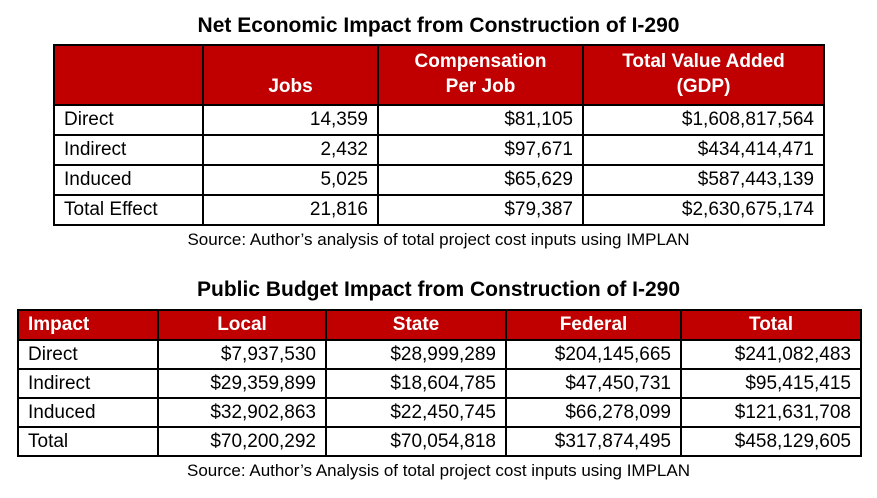  I want to click on header-line: (GDP), so click(703, 86).